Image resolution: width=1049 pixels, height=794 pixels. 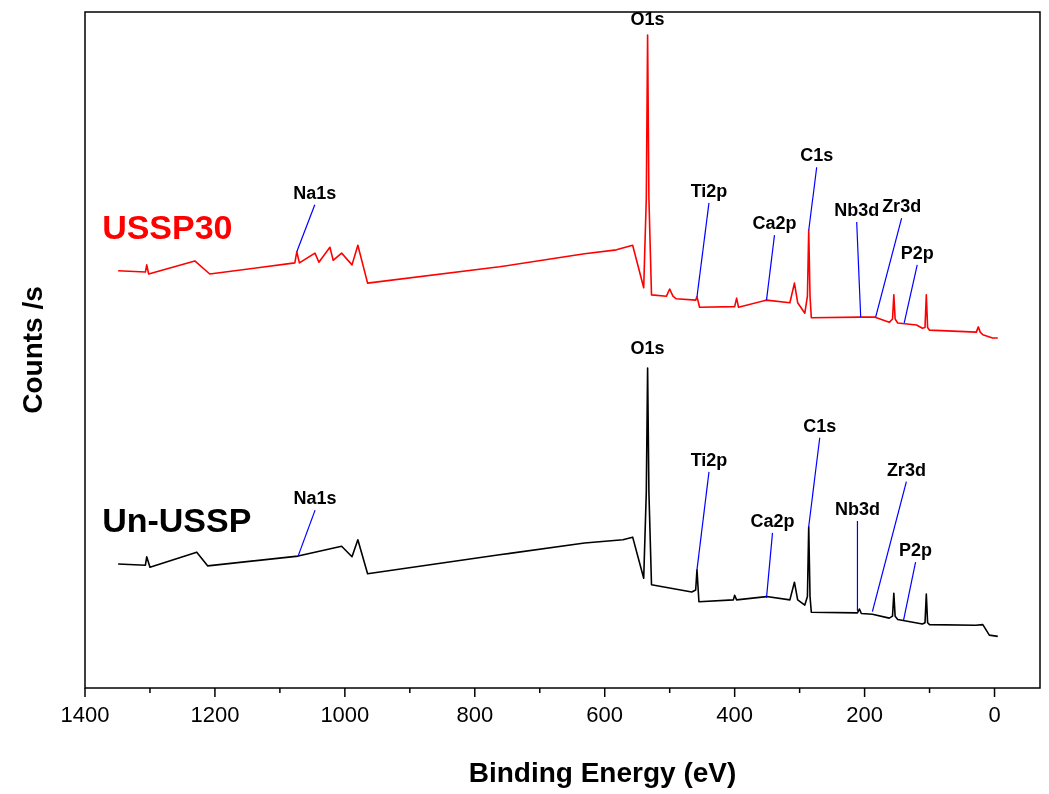 What do you see at coordinates (864, 714) in the screenshot?
I see `x-tick-label: 200` at bounding box center [864, 714].